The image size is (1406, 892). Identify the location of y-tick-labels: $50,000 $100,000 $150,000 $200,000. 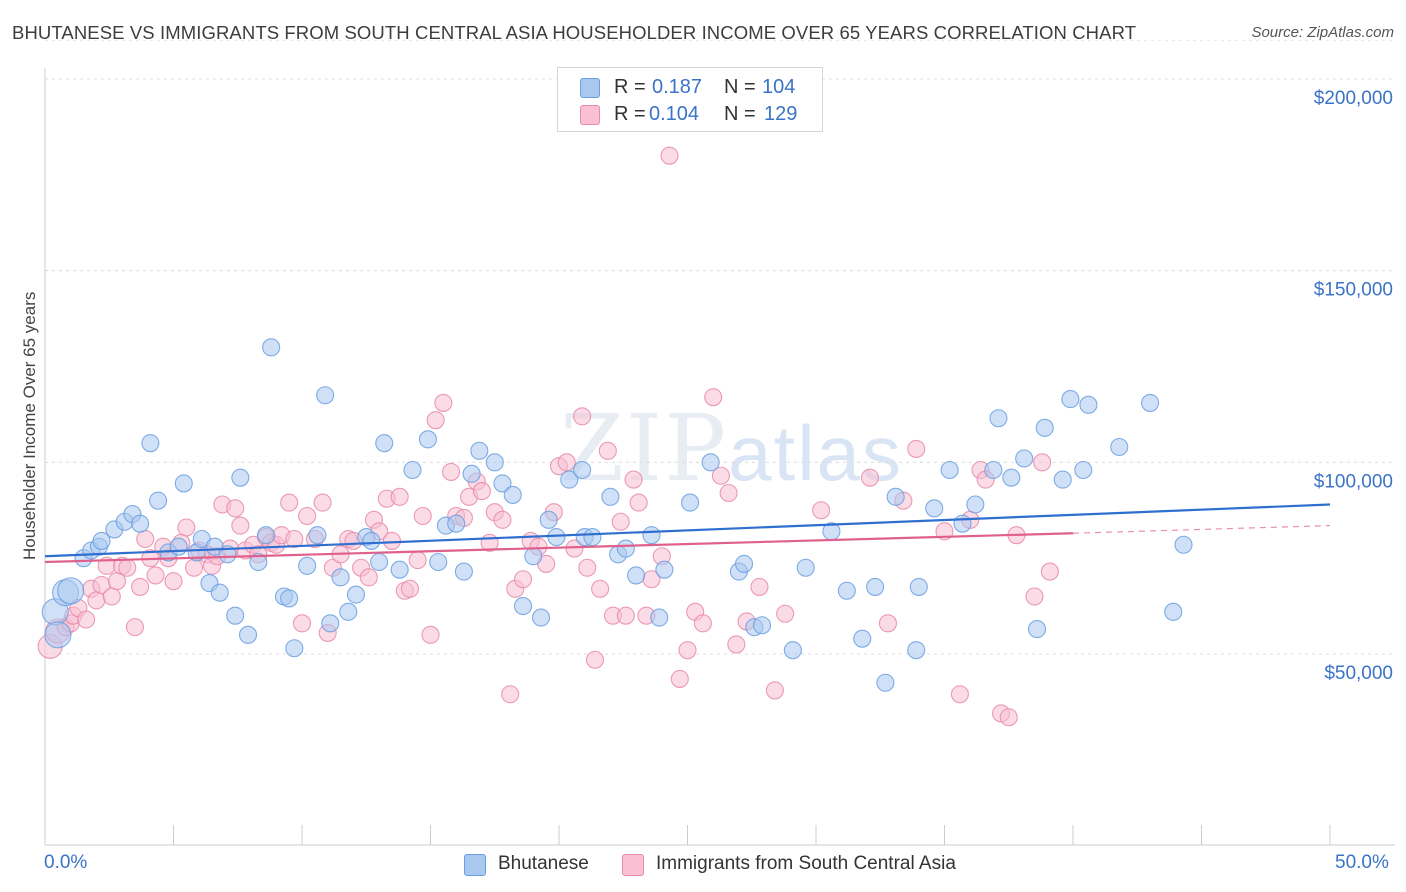
(1353, 386).